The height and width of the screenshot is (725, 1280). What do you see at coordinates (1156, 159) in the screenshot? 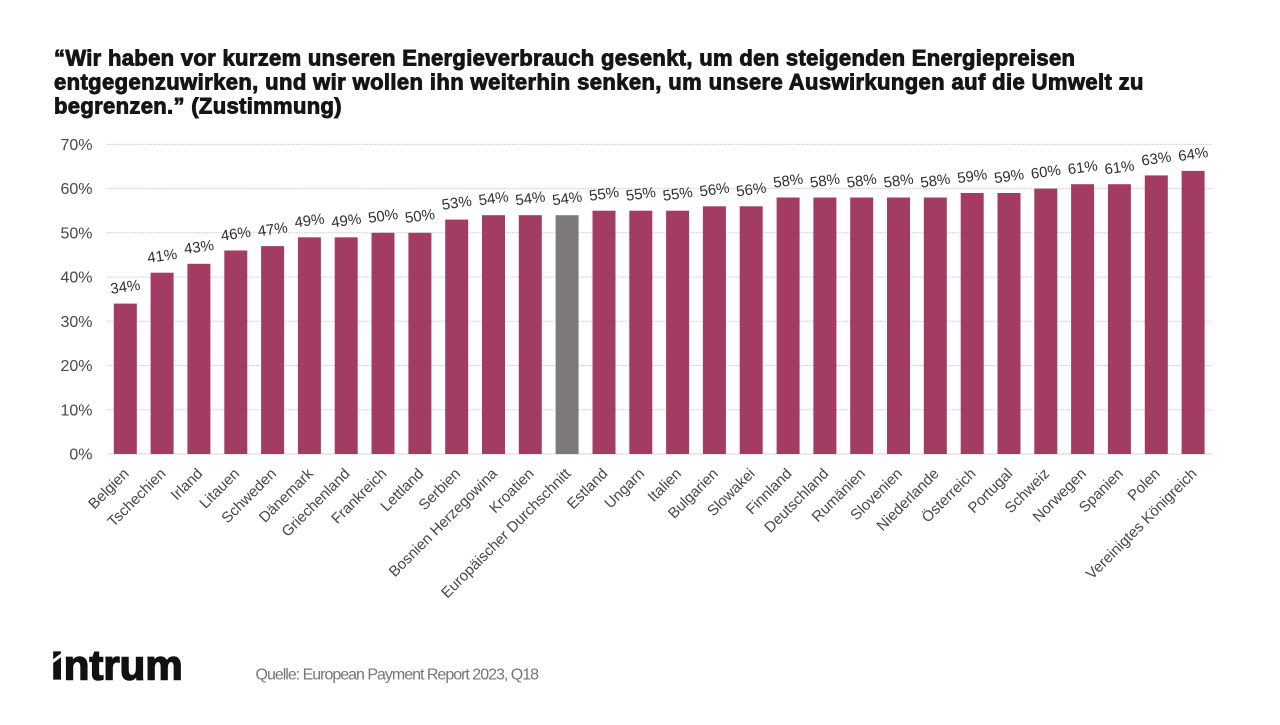
I see `svg-text: 63%` at bounding box center [1156, 159].